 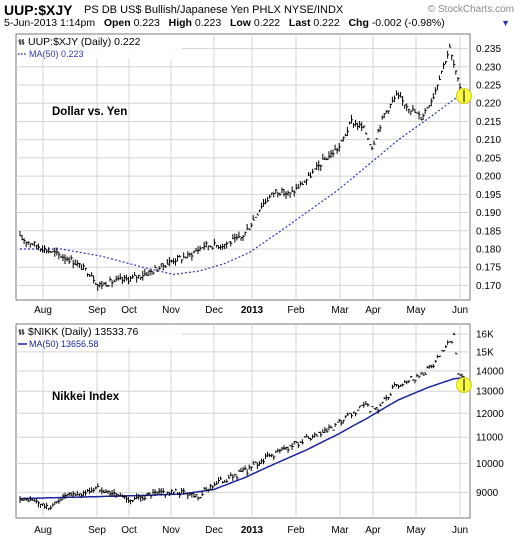 I want to click on y-tick-label: 11000, so click(x=490, y=438).